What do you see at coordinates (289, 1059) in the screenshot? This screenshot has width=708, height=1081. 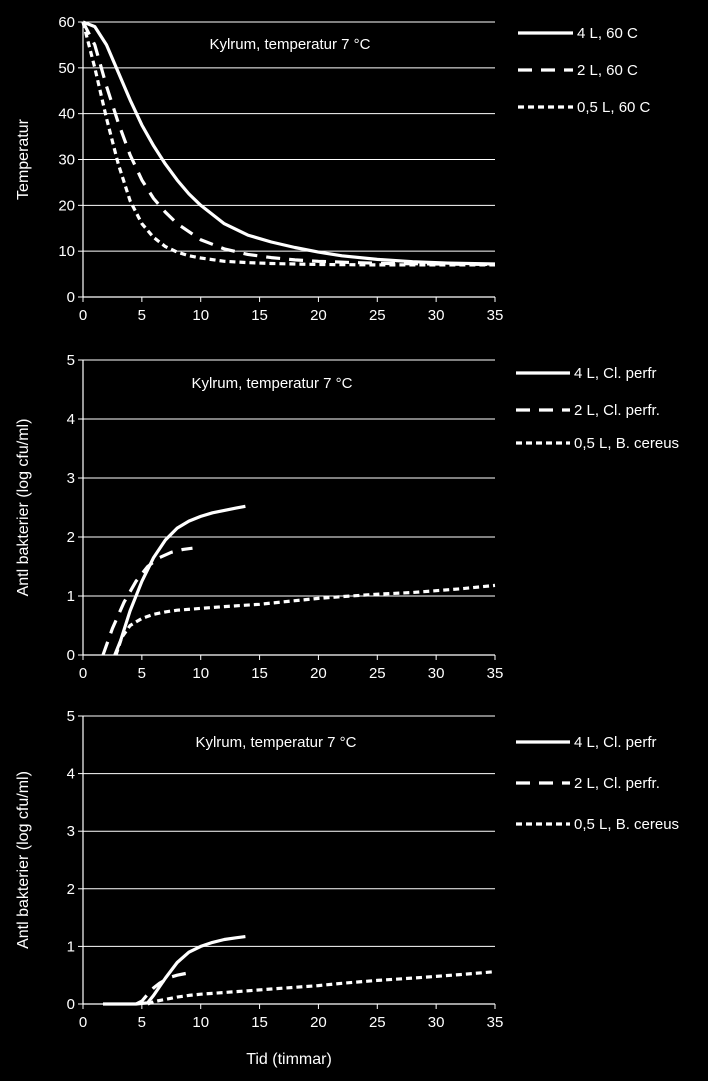 I see `x-axis-label: Tid (timmar)` at bounding box center [289, 1059].